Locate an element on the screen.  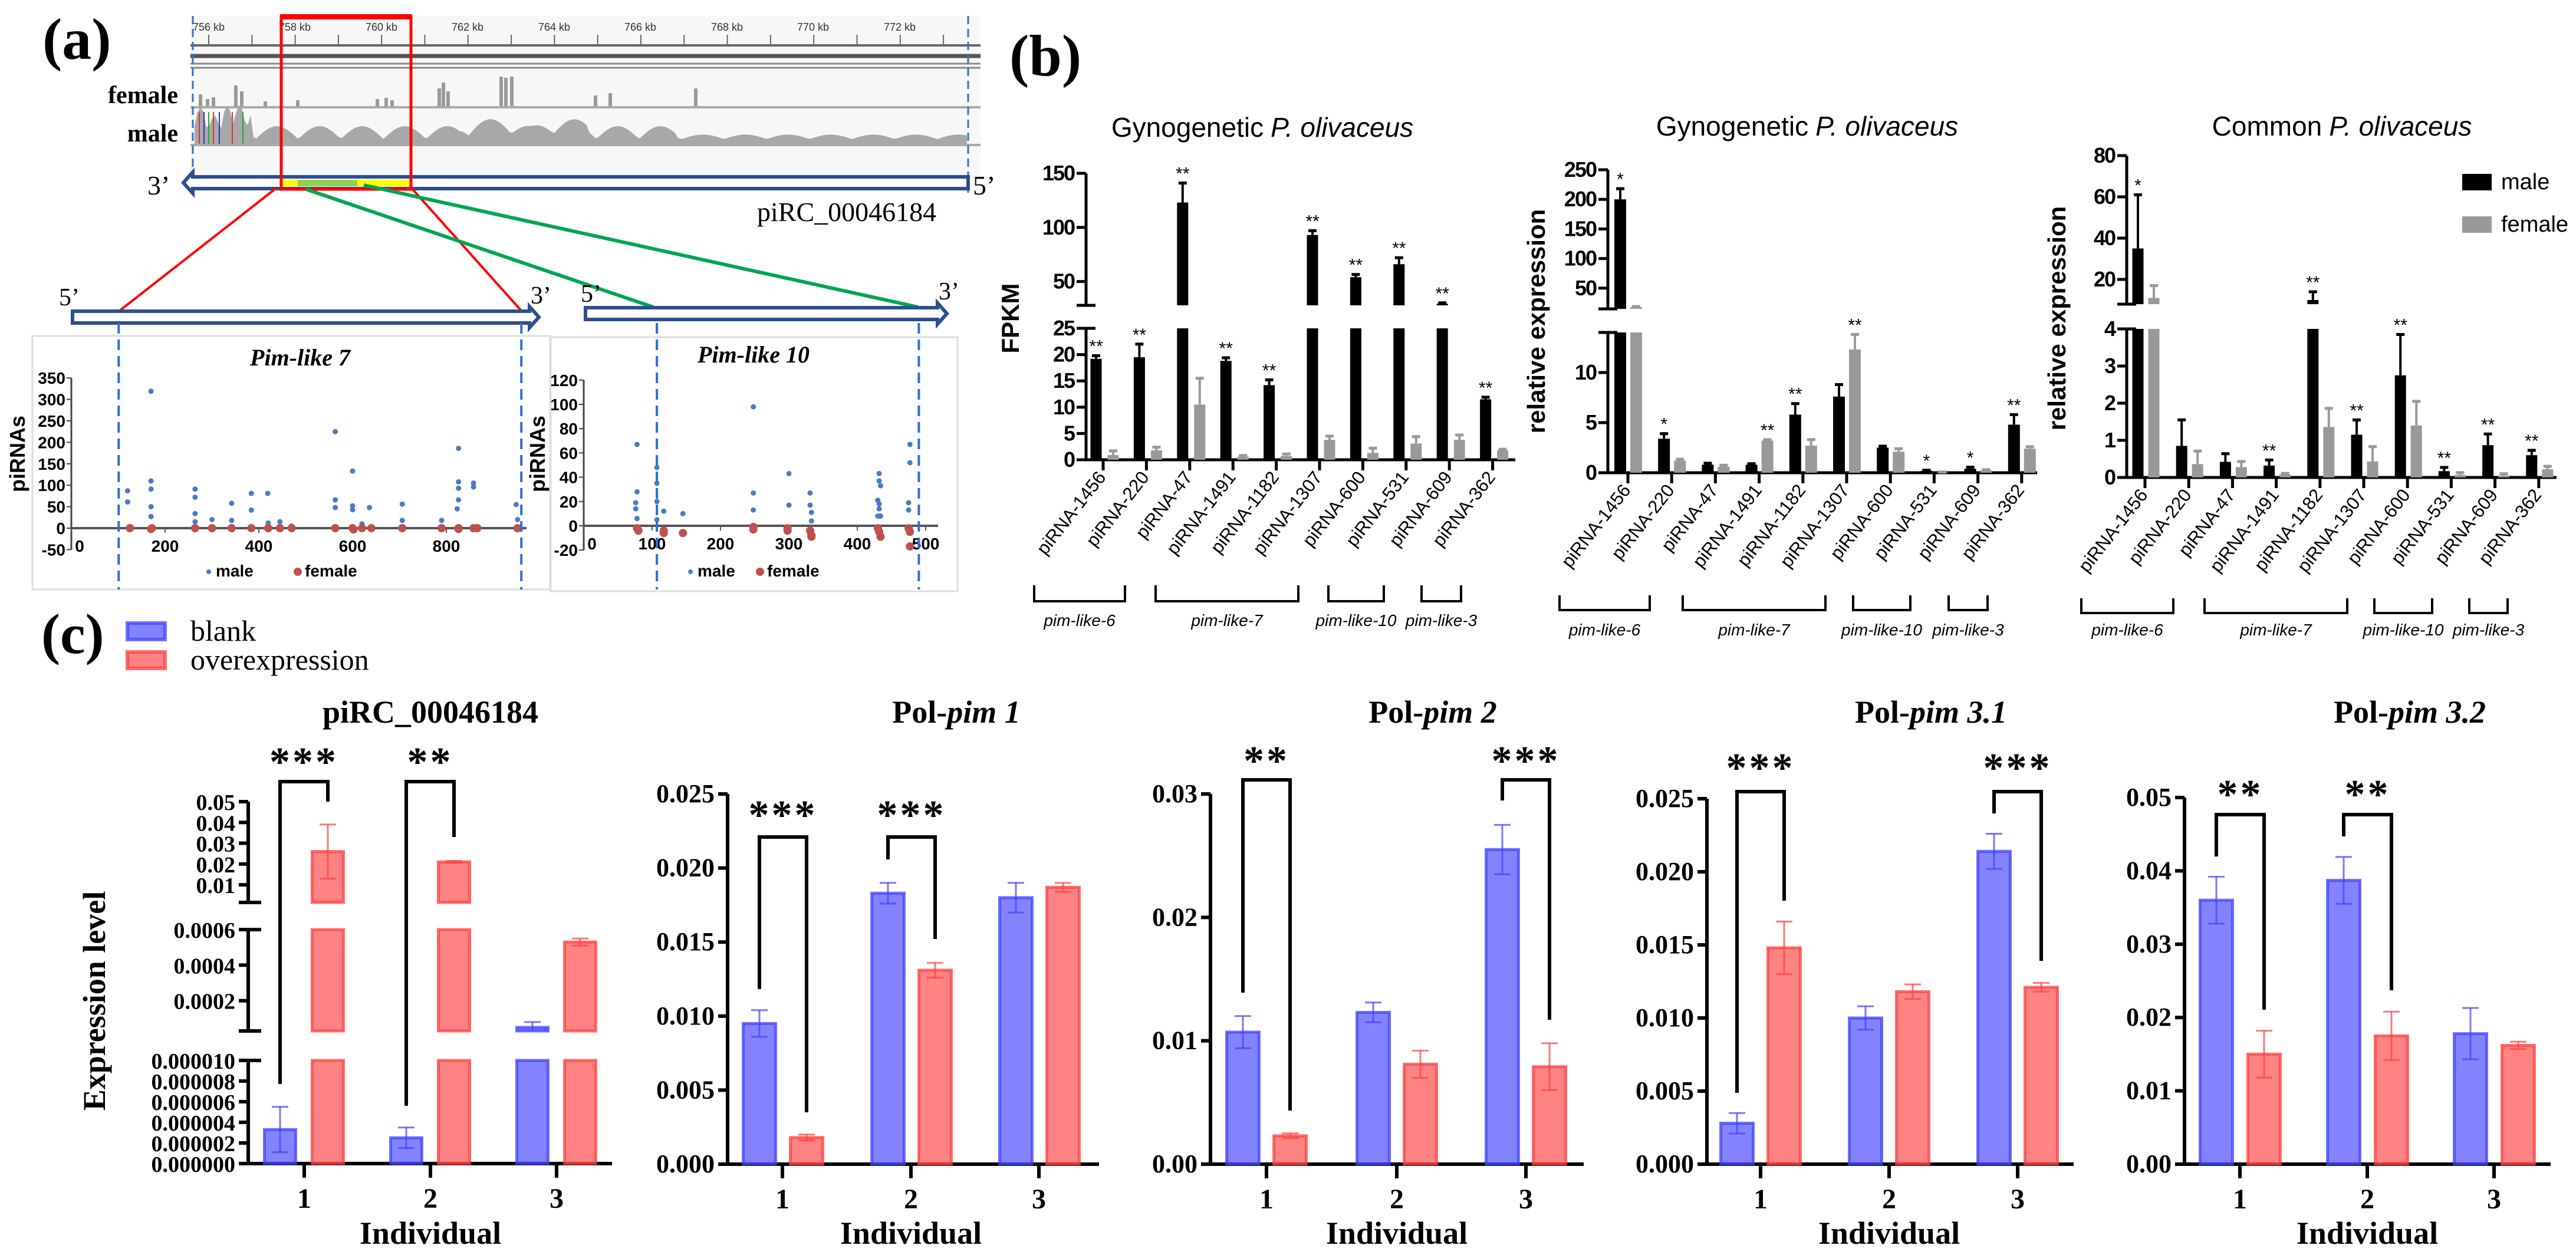
scatter-y-label: piRNAs is located at coordinates (537, 454).